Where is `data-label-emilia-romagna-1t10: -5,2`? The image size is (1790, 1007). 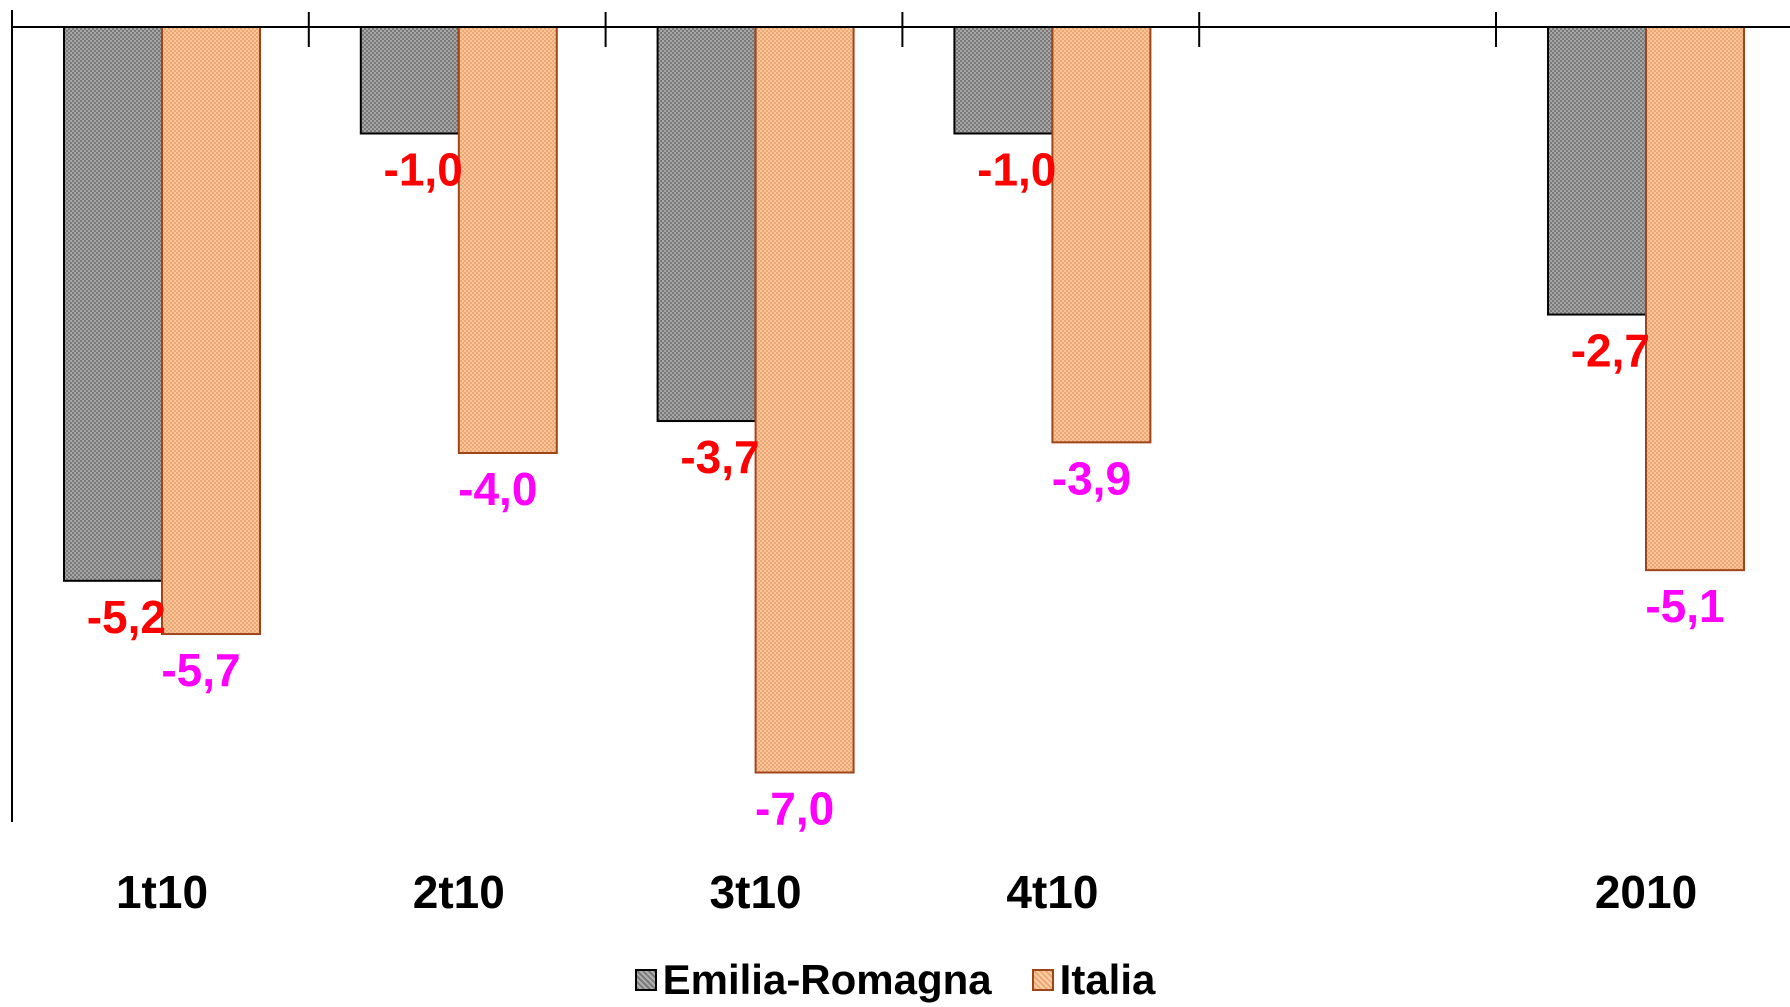 data-label-emilia-romagna-1t10: -5,2 is located at coordinates (126, 617).